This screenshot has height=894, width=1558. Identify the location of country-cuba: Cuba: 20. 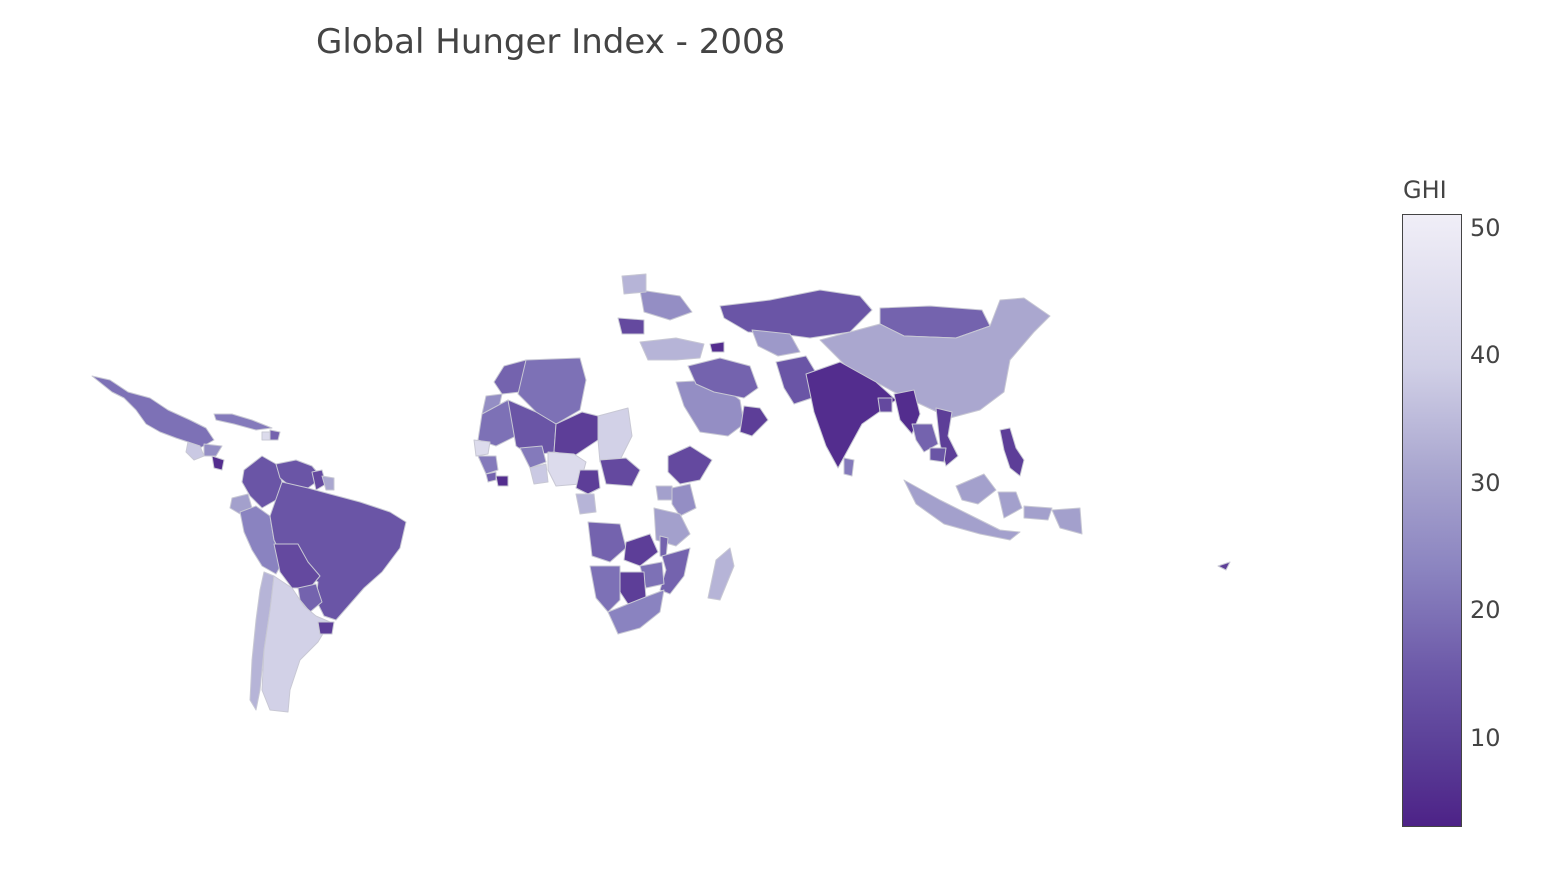
(243, 422).